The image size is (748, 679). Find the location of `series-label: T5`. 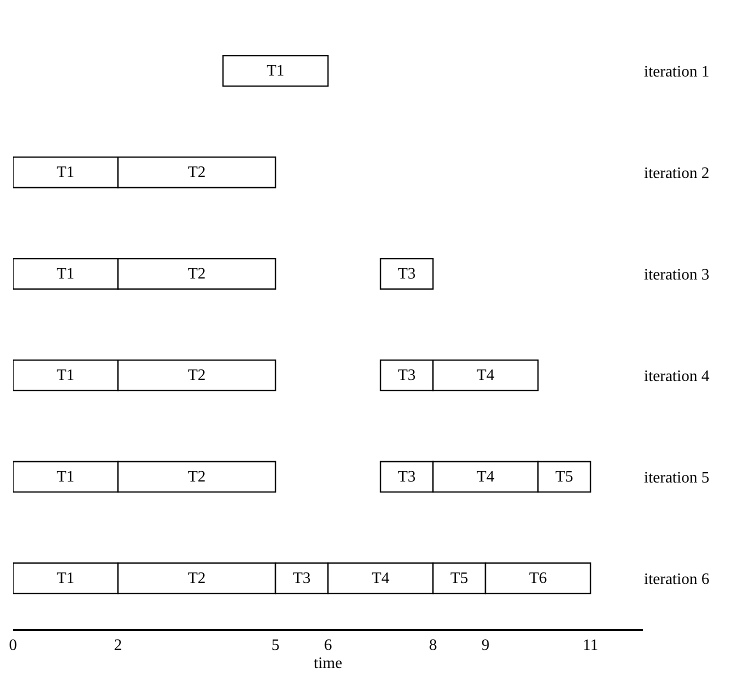

series-label: T5 is located at coordinates (564, 477).